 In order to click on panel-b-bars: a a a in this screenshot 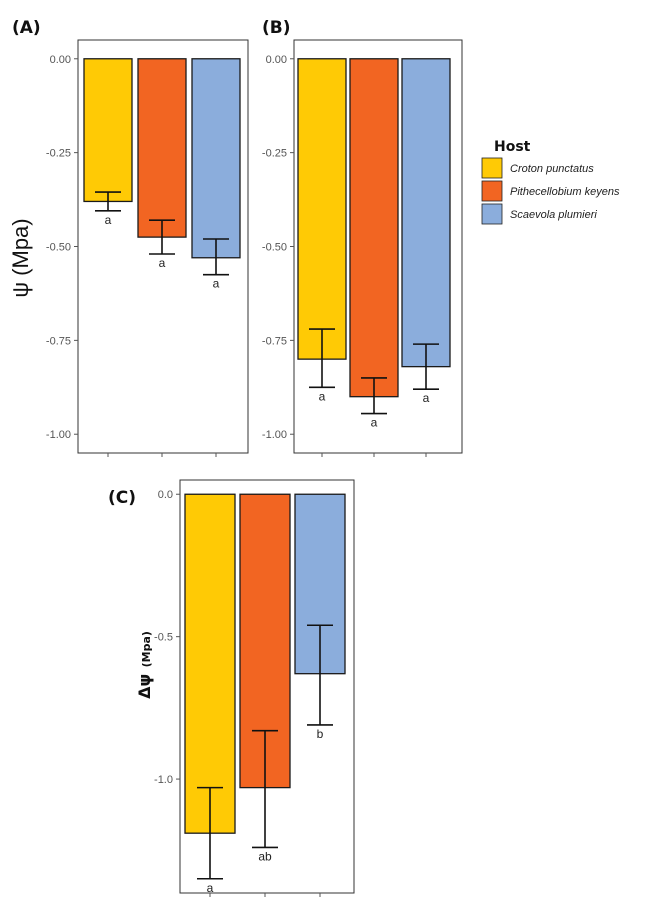, I will do `click(374, 244)`.